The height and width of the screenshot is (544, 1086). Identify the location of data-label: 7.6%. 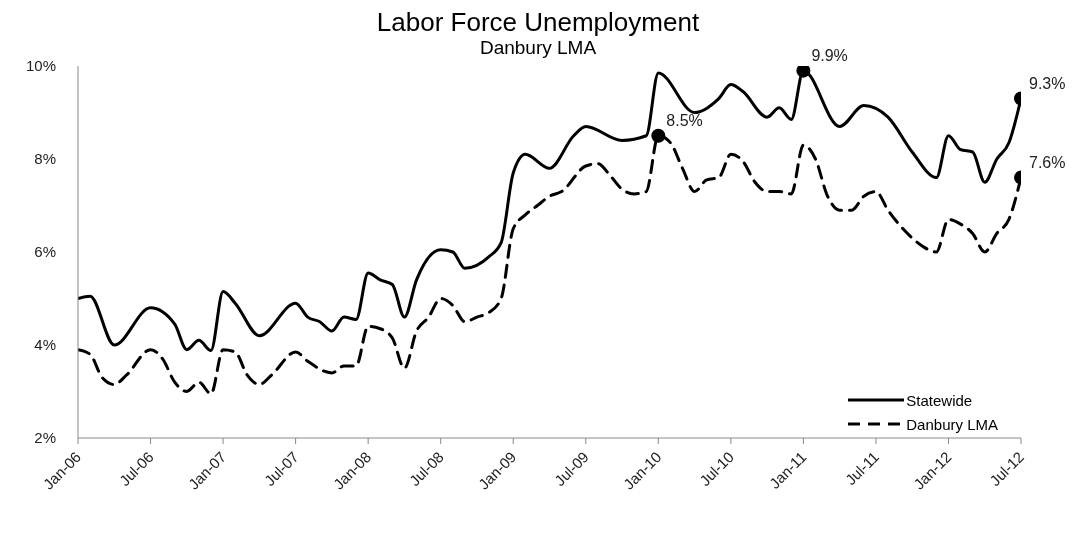
(1047, 162).